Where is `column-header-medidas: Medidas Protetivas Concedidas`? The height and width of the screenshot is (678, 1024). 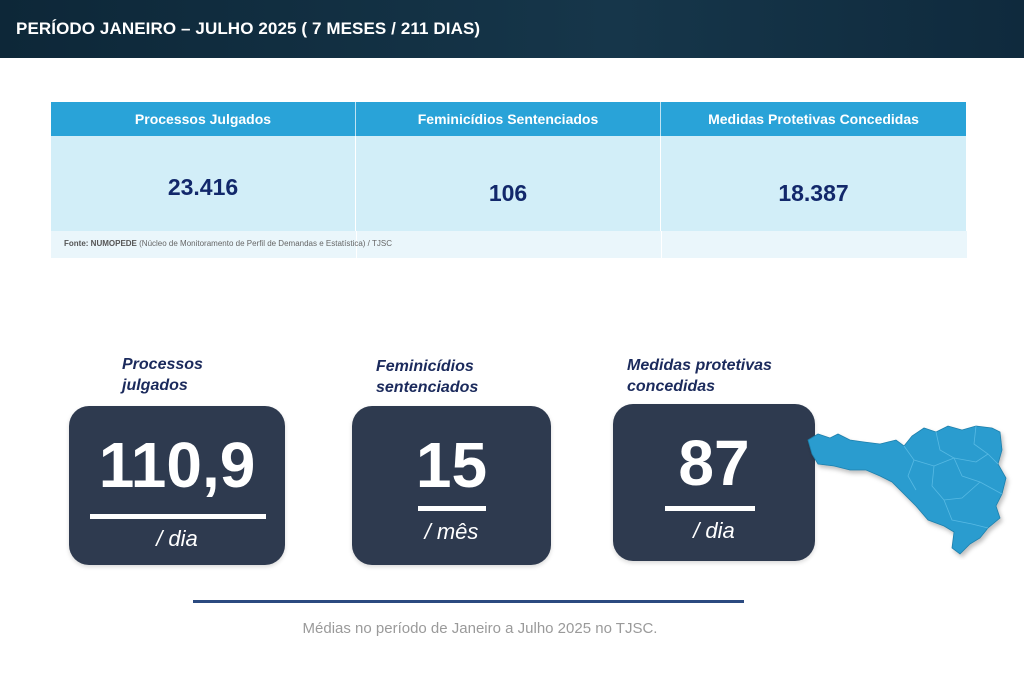
column-header-medidas: Medidas Protetivas Concedidas is located at coordinates (813, 119).